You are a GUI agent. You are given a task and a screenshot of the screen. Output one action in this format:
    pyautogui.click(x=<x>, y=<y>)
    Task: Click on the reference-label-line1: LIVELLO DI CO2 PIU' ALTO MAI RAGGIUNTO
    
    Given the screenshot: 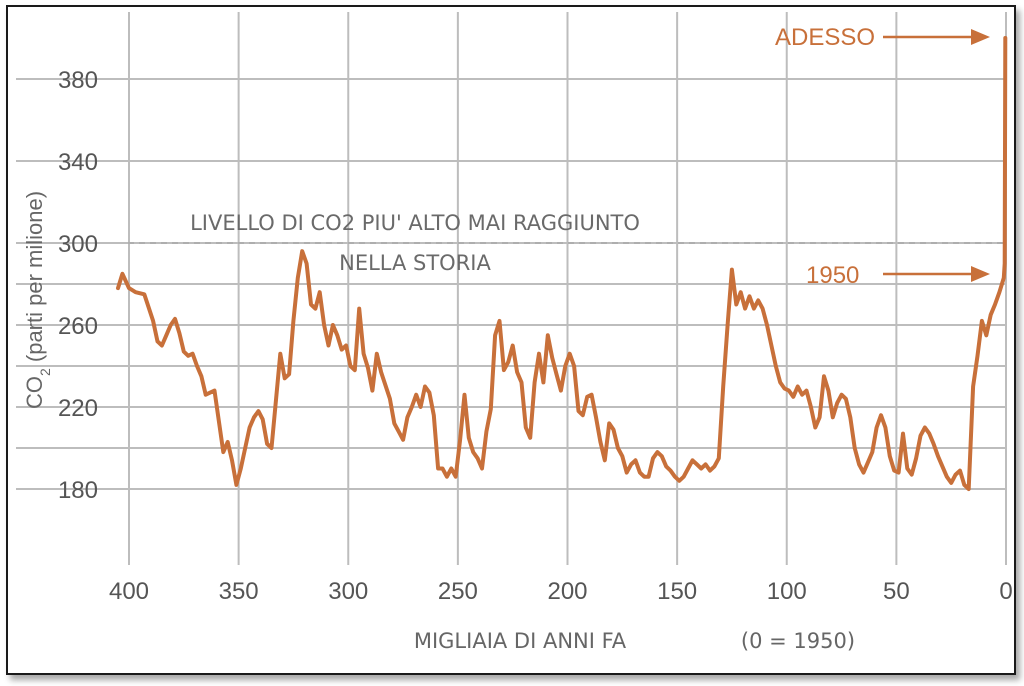 What is the action you would take?
    pyautogui.click(x=415, y=223)
    